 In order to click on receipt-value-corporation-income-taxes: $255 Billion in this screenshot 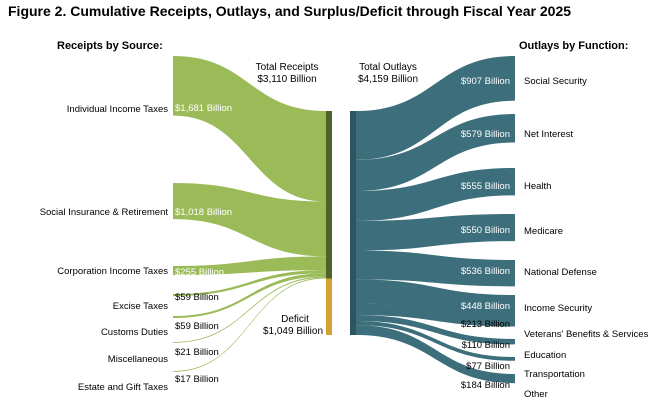, I will do `click(199, 272)`.